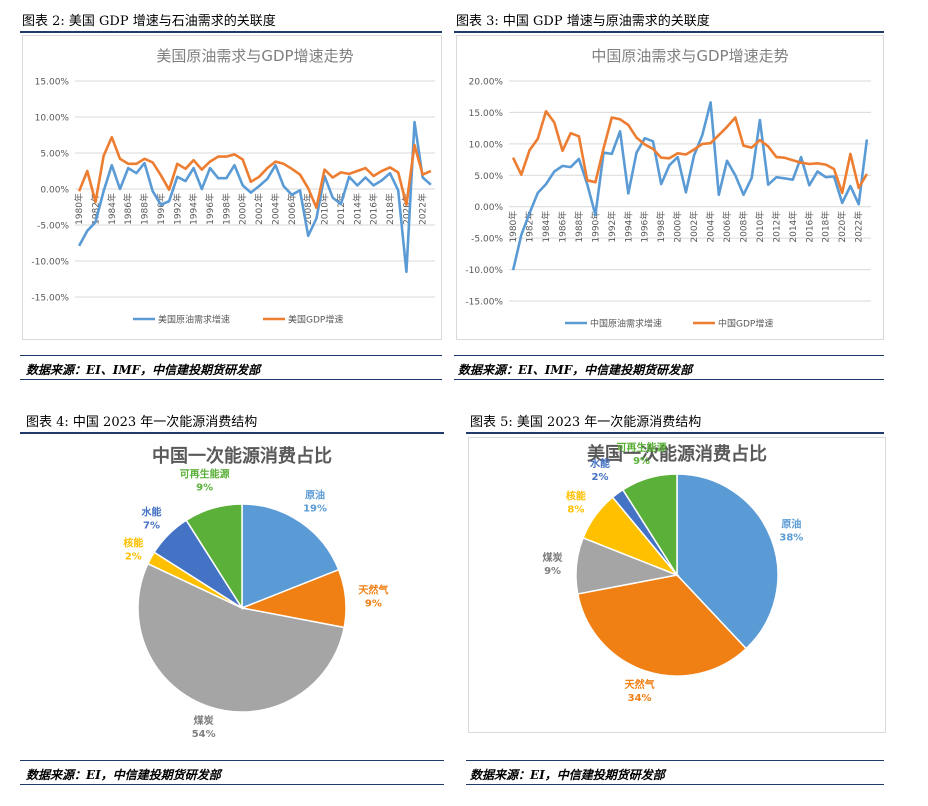 This screenshot has width=928, height=806. What do you see at coordinates (677, 454) in the screenshot?
I see `chart-title: 美国一次能源消费占比` at bounding box center [677, 454].